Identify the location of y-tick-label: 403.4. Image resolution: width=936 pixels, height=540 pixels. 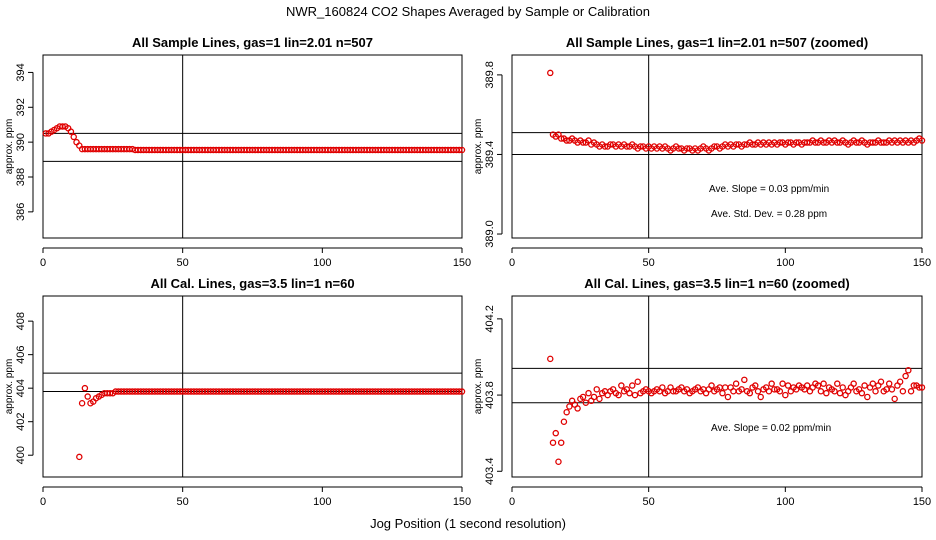
(490, 472).